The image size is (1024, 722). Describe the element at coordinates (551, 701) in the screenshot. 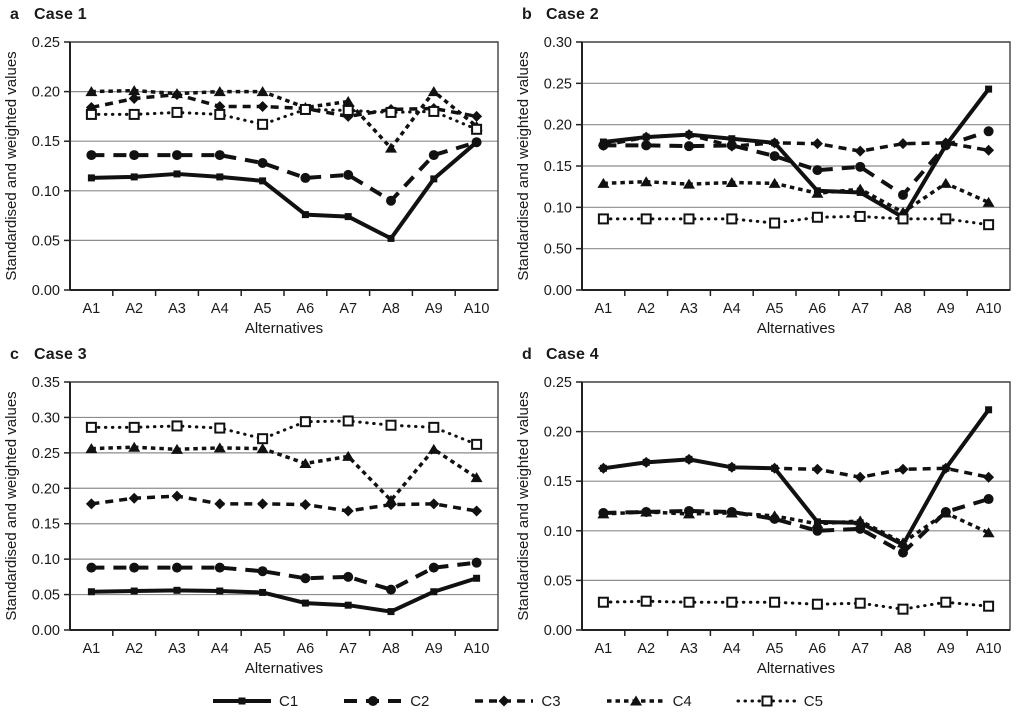

I see `legend-label: C3` at that location.